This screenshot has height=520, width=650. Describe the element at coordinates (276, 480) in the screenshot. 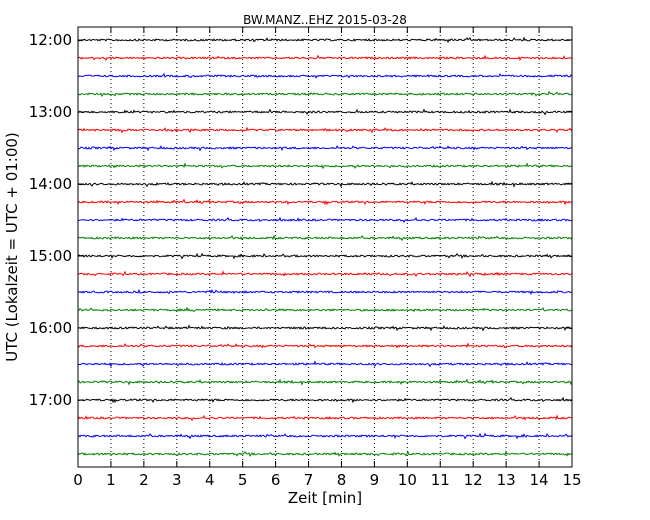

I see `x-tick-label: 6` at that location.